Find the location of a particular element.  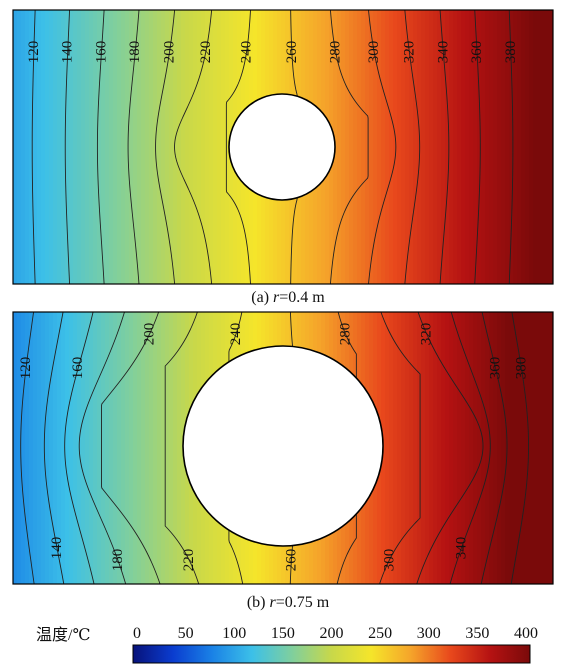

contour-label: 160 is located at coordinates (78, 368).